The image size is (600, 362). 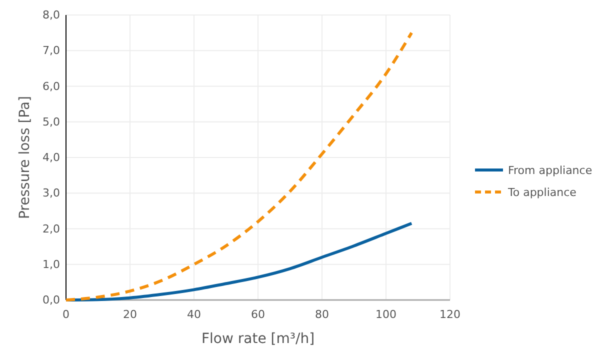 I want to click on y-tick-label: 7,0, so click(x=51, y=51).